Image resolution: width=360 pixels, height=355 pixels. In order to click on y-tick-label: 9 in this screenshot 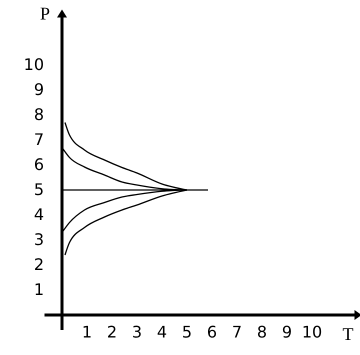, I will do `click(39, 90)`.